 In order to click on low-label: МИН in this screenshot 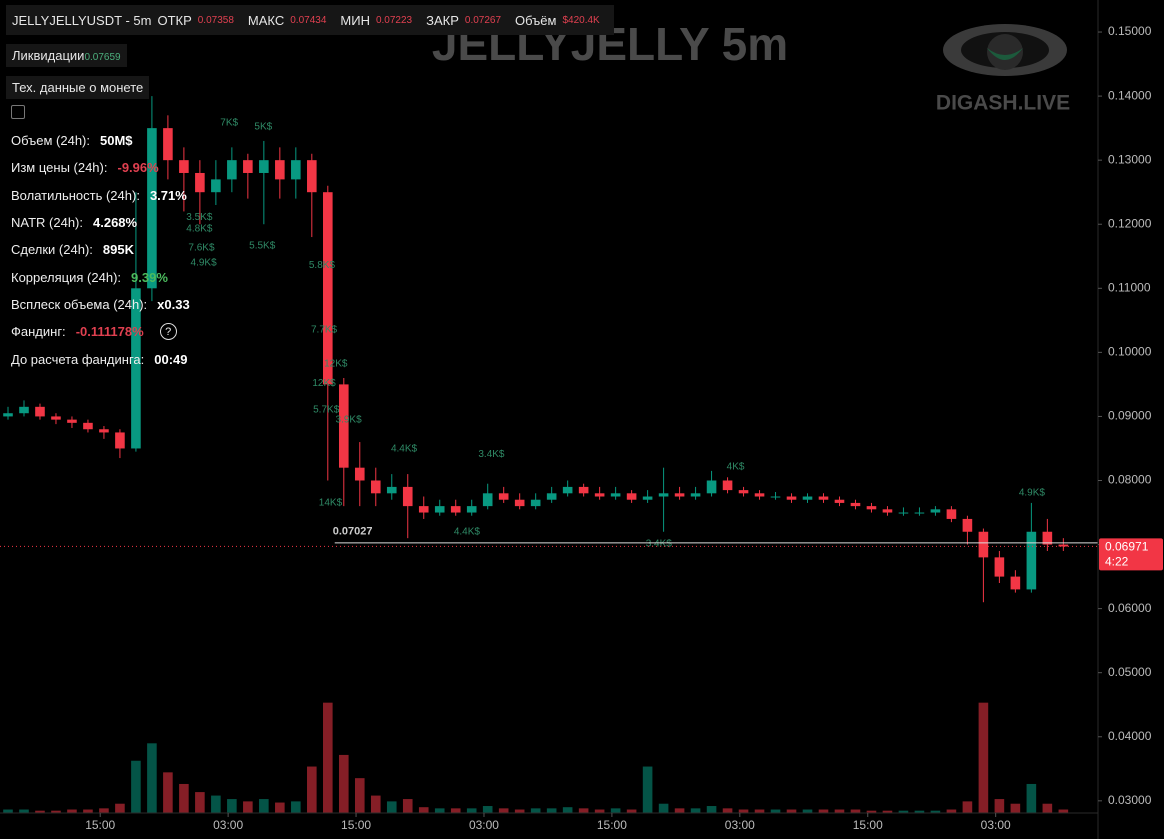, I will do `click(355, 20)`.